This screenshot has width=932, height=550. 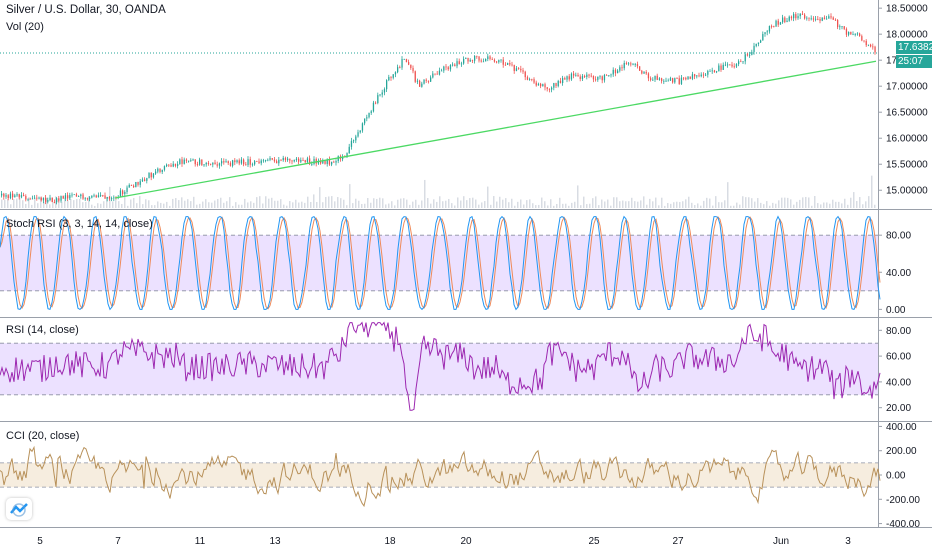 I want to click on tradingview-logo, so click(x=19, y=509).